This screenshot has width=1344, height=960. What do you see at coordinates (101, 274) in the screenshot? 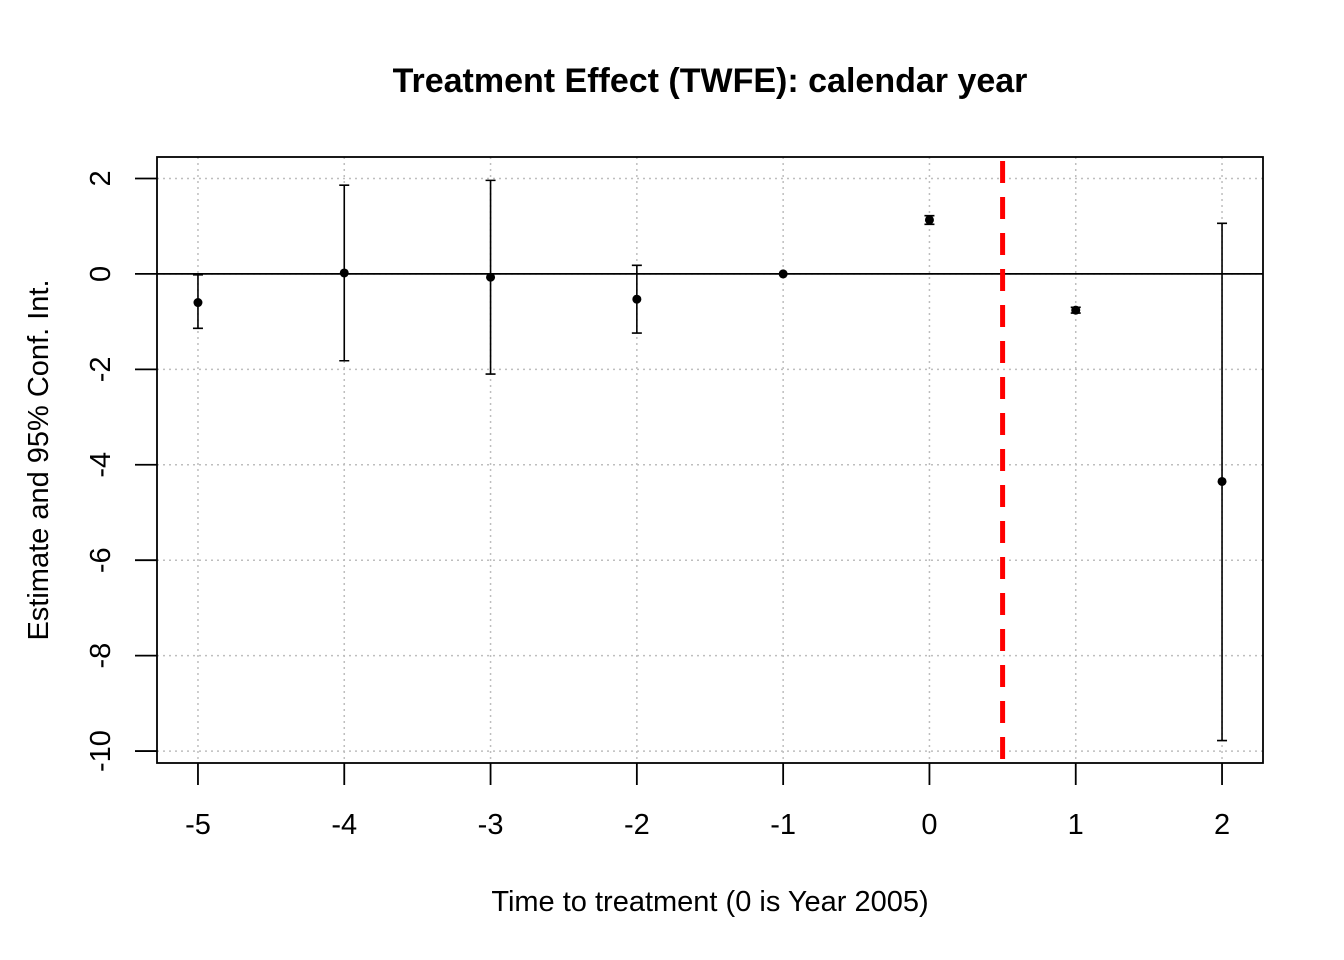
I see `y-tick-label-1: 0` at bounding box center [101, 274].